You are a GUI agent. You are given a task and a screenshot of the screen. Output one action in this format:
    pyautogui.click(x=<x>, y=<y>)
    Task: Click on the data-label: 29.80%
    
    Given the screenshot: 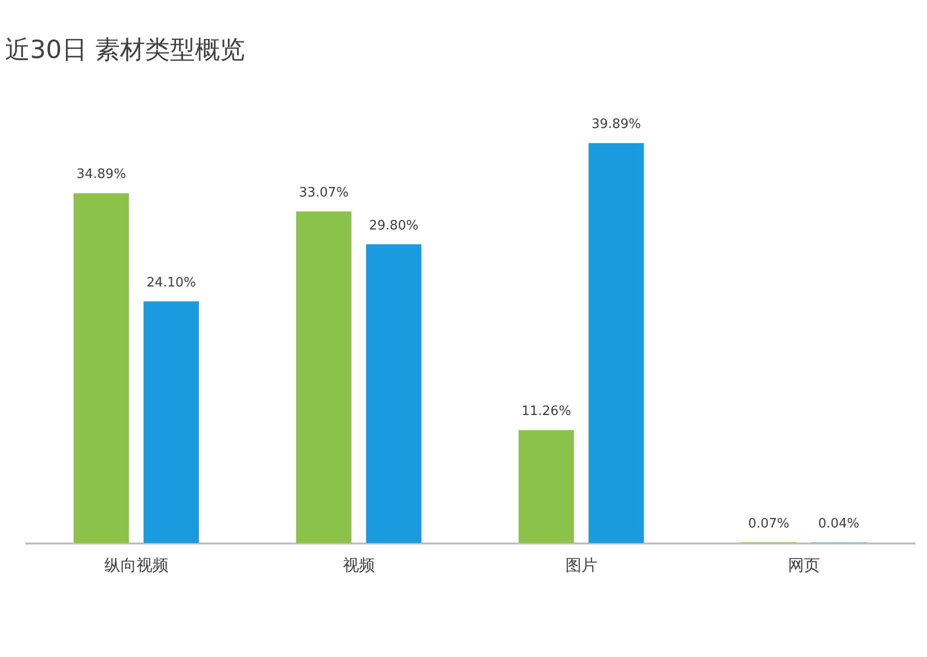 What is the action you would take?
    pyautogui.click(x=393, y=226)
    